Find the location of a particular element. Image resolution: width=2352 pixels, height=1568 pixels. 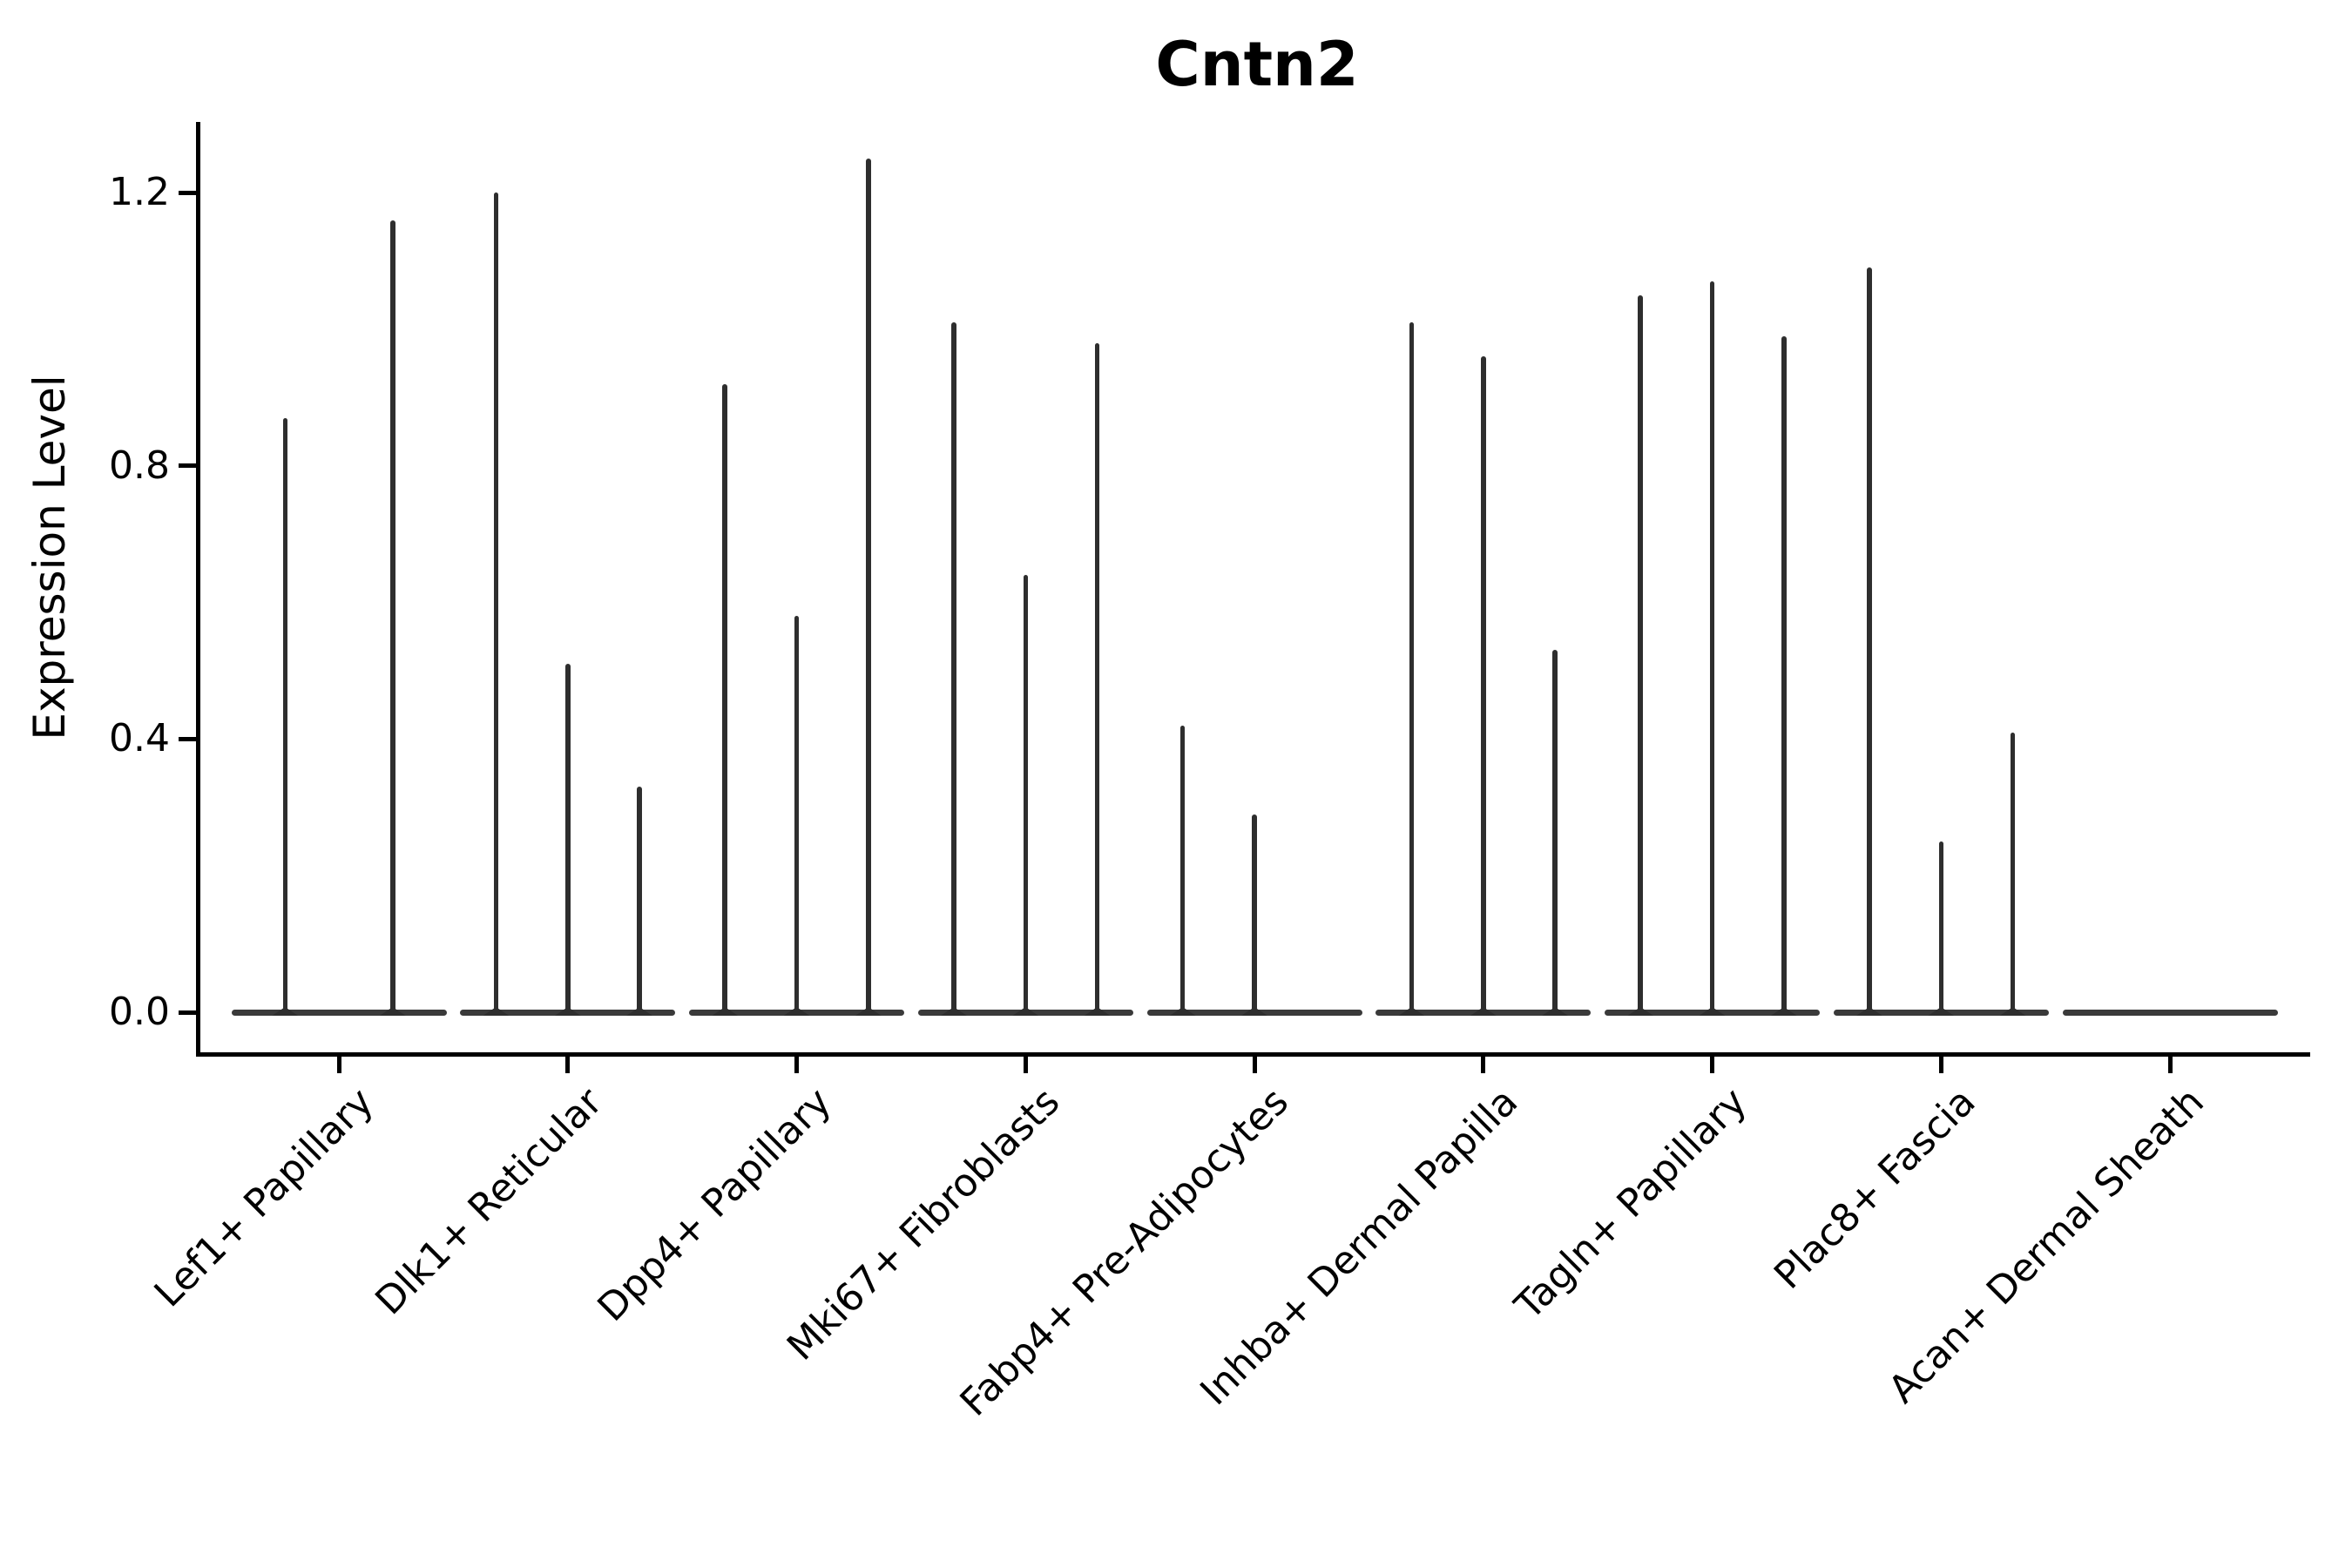

x-tick-label: Lef1+ Papillary is located at coordinates (263, 1197).